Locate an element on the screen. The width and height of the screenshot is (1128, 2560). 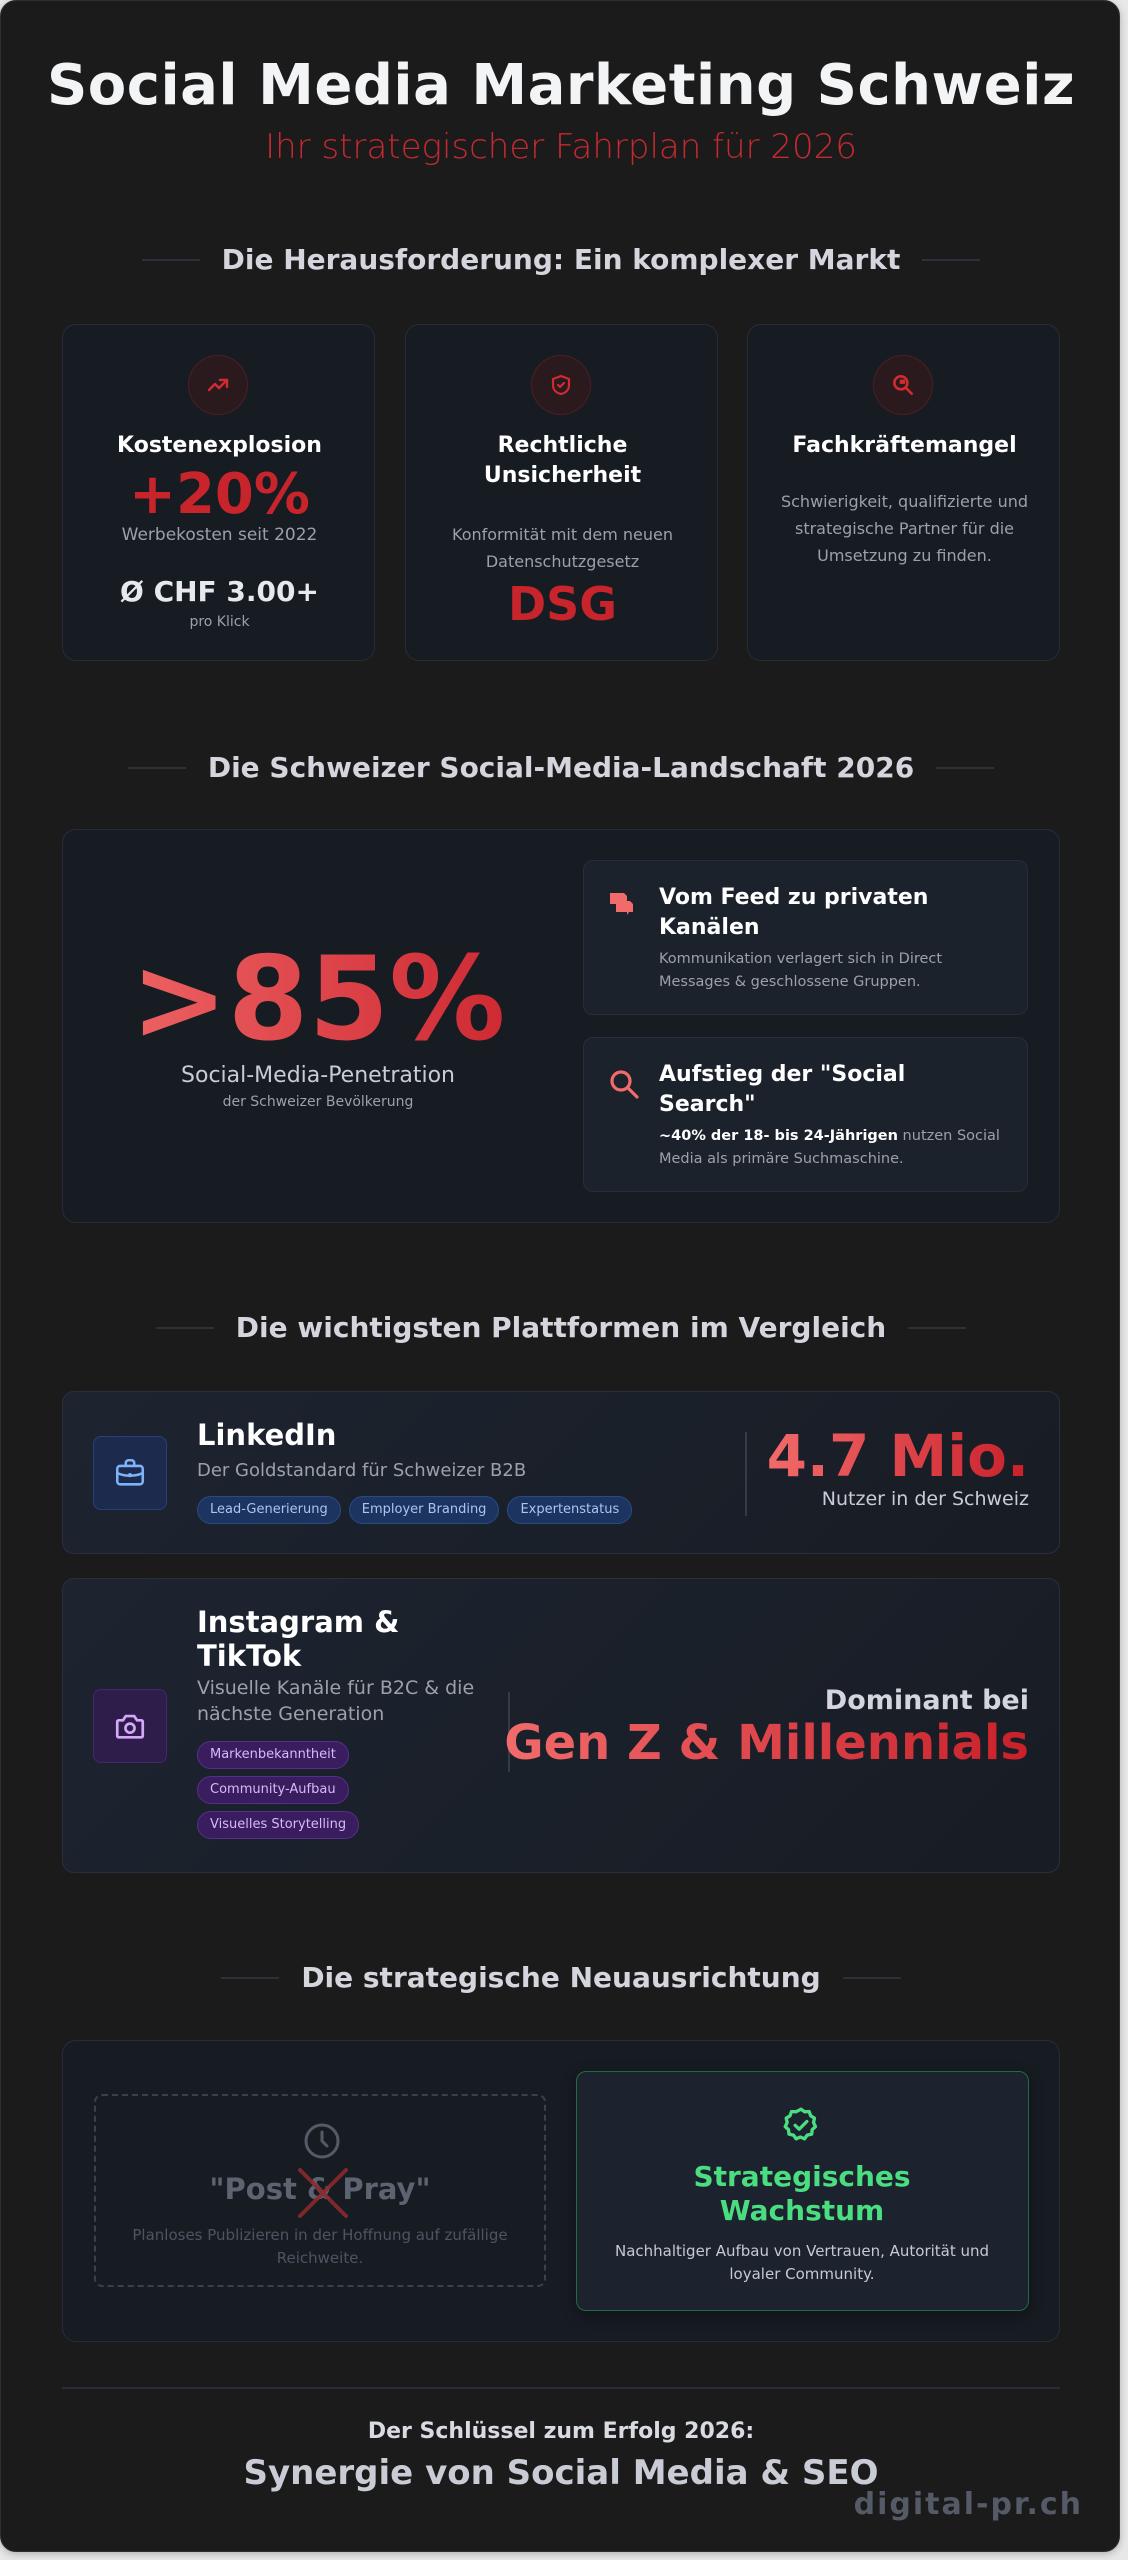
platform-description: Der Goldstandard für Schweizer B2B is located at coordinates (362, 1470).